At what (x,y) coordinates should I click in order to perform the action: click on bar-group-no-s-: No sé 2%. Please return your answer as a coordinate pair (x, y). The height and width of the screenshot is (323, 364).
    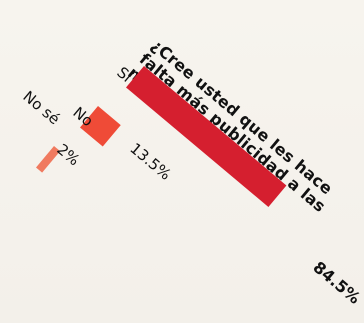
    Looking at the image, I should click on (51, 130).